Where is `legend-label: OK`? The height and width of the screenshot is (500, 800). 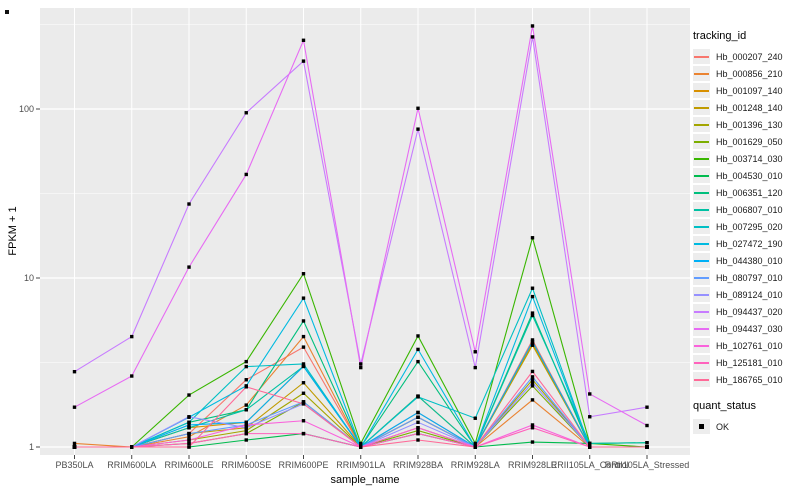 legend-label: OK is located at coordinates (723, 426).